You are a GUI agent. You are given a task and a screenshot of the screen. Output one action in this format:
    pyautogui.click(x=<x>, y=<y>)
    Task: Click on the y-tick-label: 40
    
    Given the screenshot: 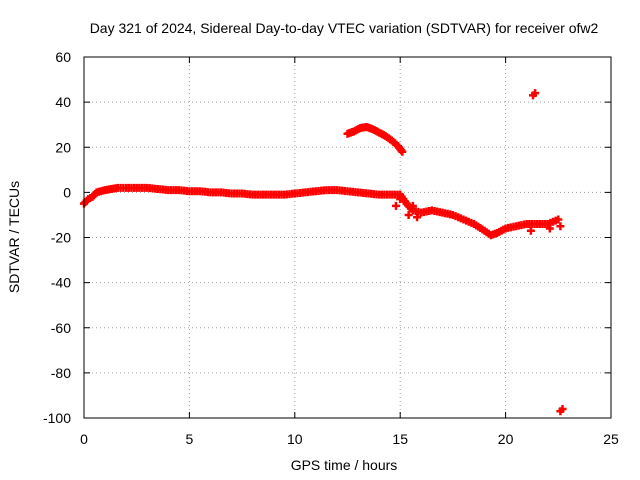 What is the action you would take?
    pyautogui.click(x=63, y=102)
    